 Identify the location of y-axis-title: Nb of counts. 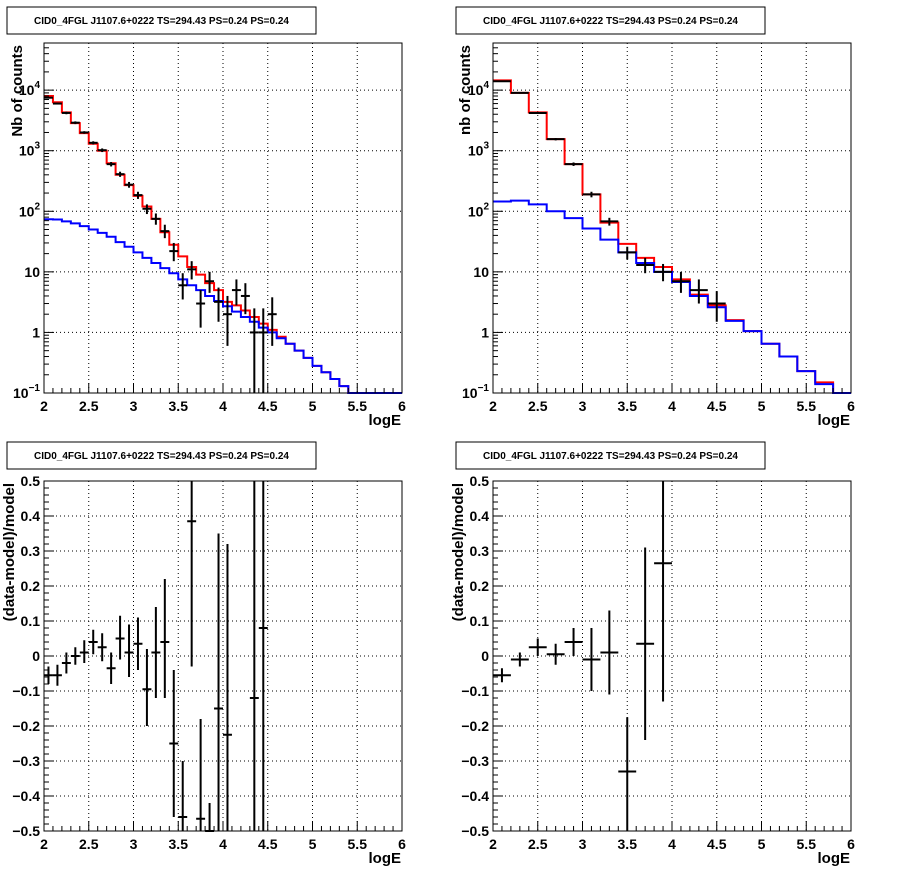
(17, 91).